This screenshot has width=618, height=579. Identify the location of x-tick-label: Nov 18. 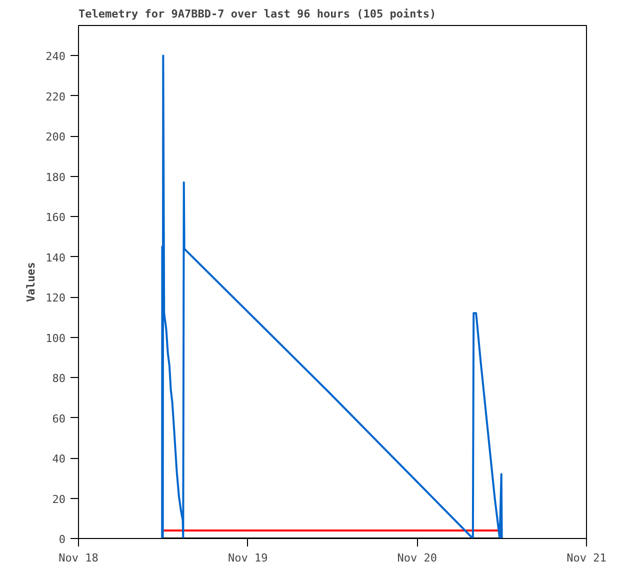
(78, 558).